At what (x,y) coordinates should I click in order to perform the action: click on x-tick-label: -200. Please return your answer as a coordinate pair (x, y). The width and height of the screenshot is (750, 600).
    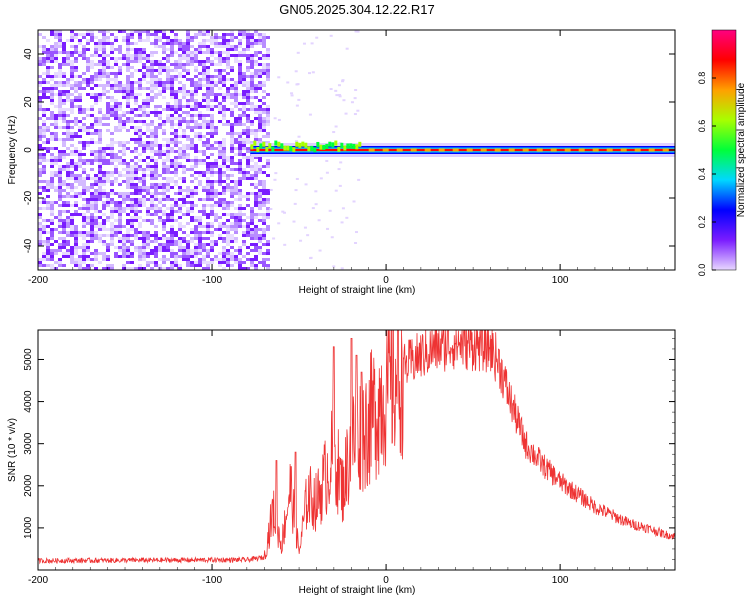
    Looking at the image, I should click on (38, 580).